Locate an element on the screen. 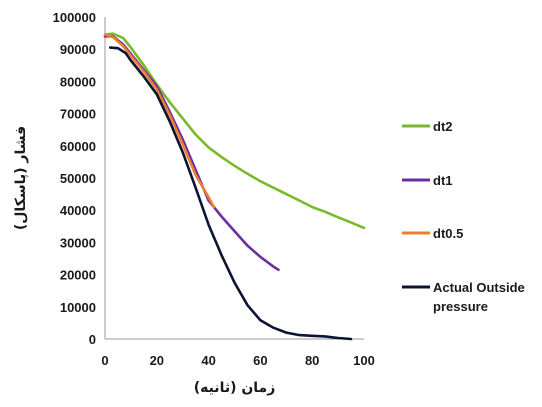 The image size is (542, 407). y-axis-title: فشار (پاسکال) is located at coordinates (21, 178).